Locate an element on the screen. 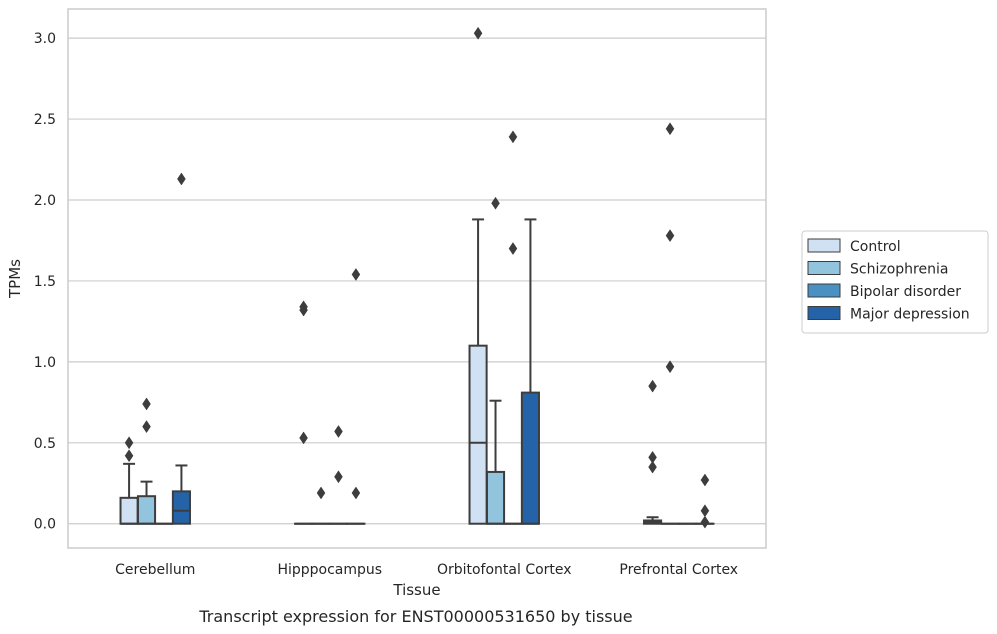  legend-label-bipolar-disorder: Bipolar disorder is located at coordinates (905, 292).